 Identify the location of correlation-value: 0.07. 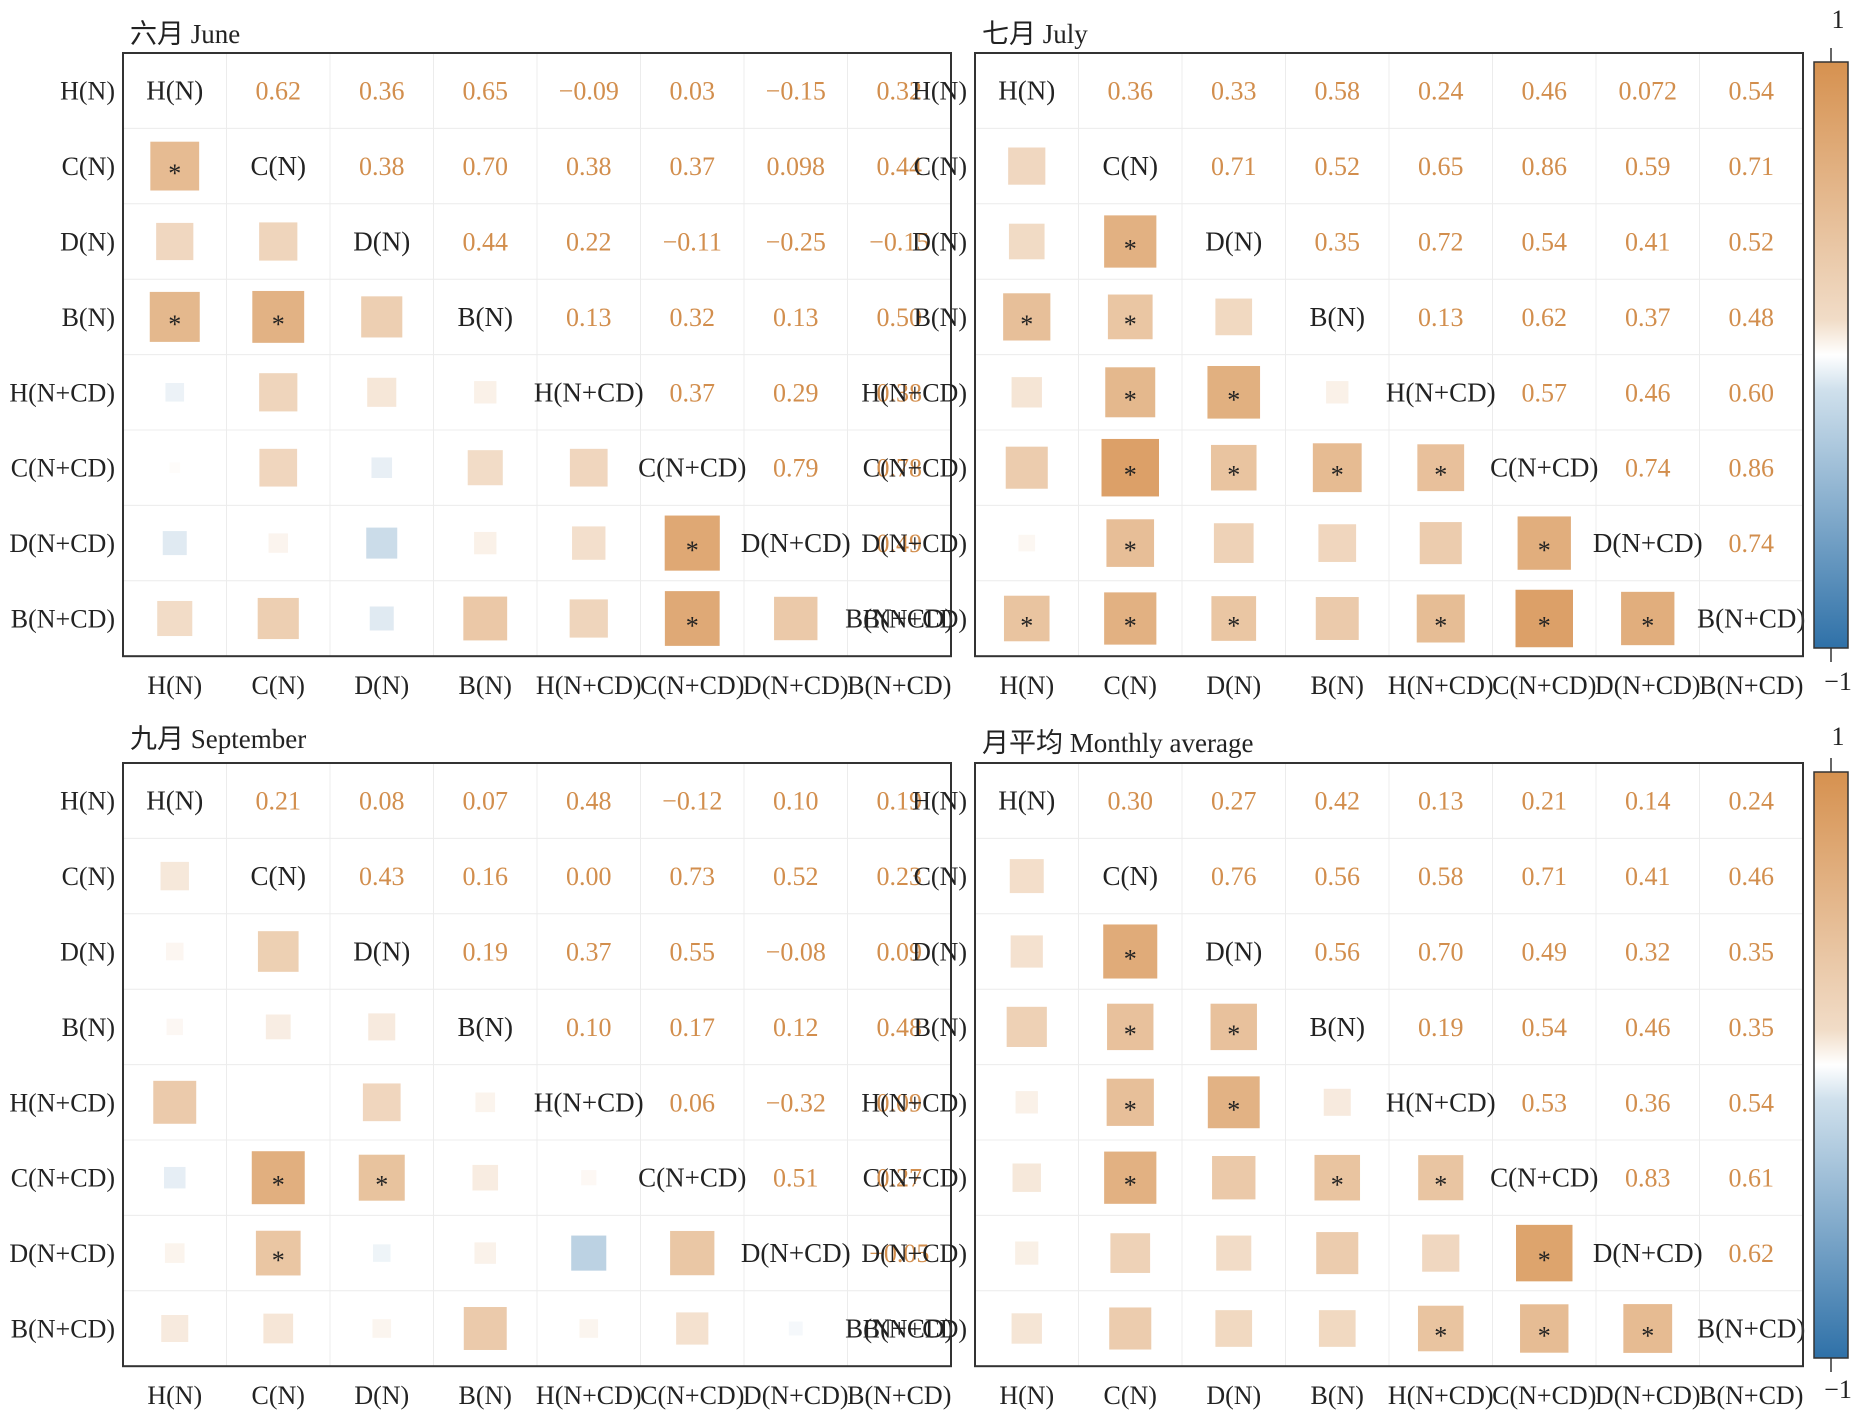
(486, 801).